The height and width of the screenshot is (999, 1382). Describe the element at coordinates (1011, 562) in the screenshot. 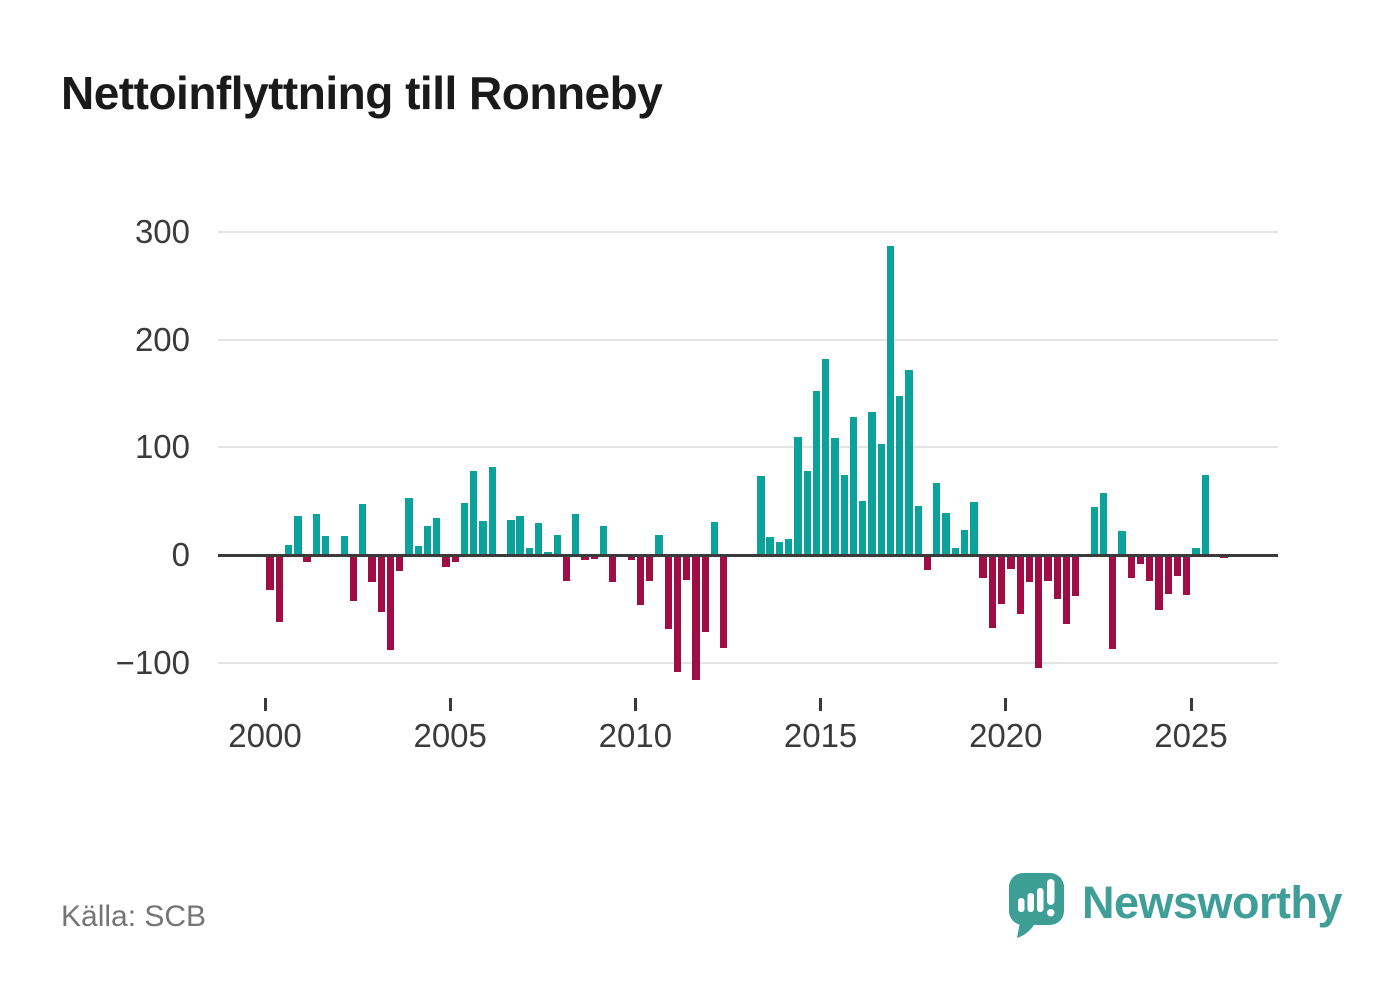

I see `bar-2020Q1` at that location.